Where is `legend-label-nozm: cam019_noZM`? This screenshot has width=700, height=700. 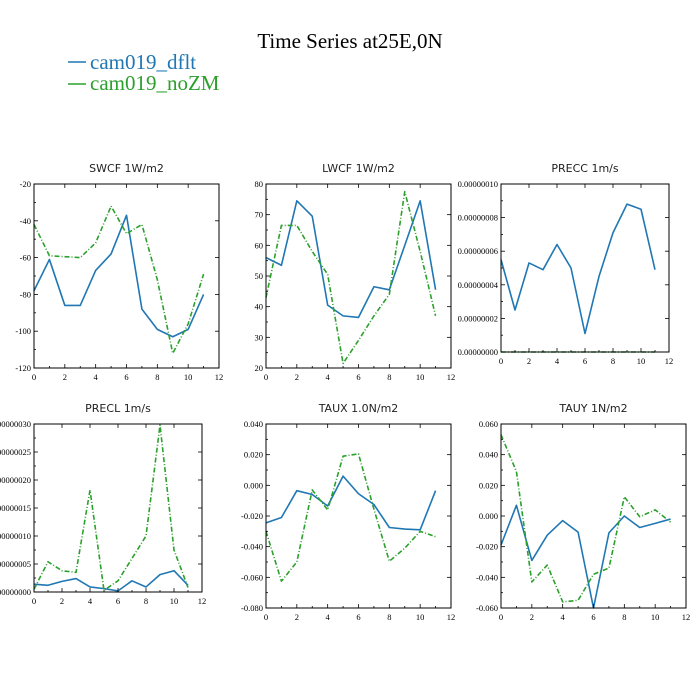 legend-label-nozm: cam019_noZM is located at coordinates (155, 83).